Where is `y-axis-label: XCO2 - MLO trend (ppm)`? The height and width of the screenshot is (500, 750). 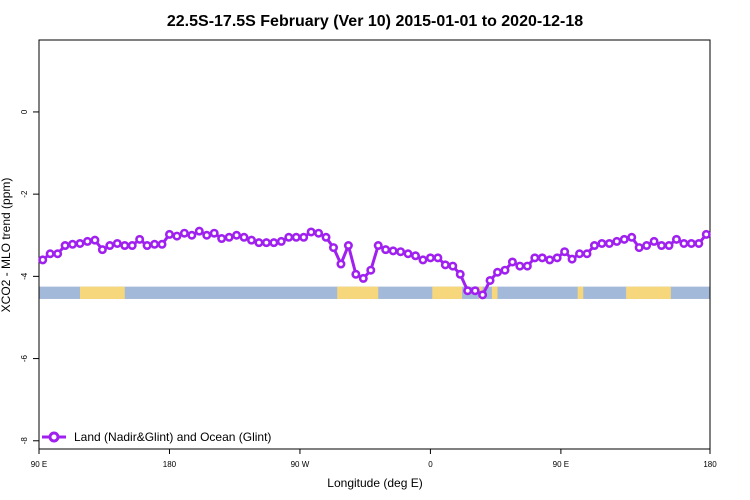 y-axis-label: XCO2 - MLO trend (ppm) is located at coordinates (6, 245).